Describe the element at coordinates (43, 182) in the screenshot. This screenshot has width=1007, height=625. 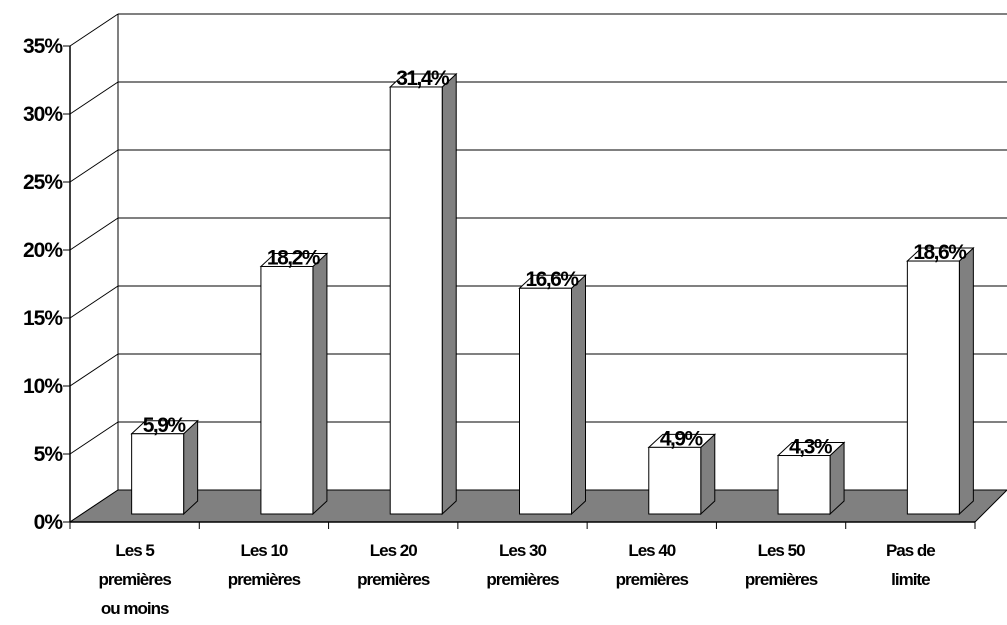
I see `y-tick-label: 25%` at that location.